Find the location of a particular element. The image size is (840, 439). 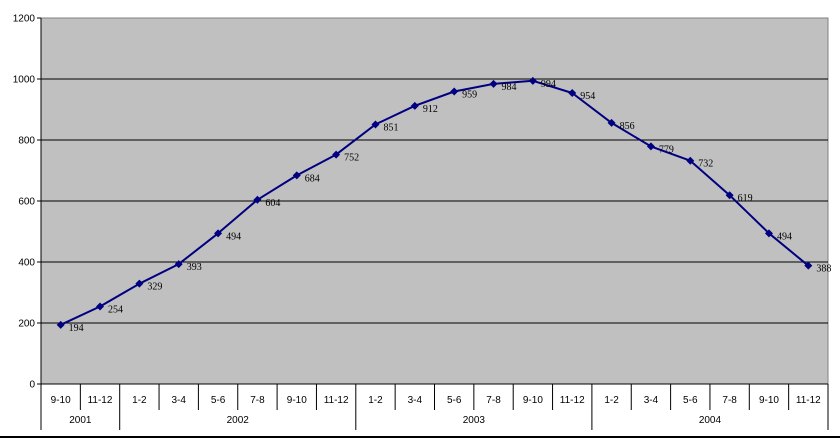

data-label: 393 is located at coordinates (194, 267).